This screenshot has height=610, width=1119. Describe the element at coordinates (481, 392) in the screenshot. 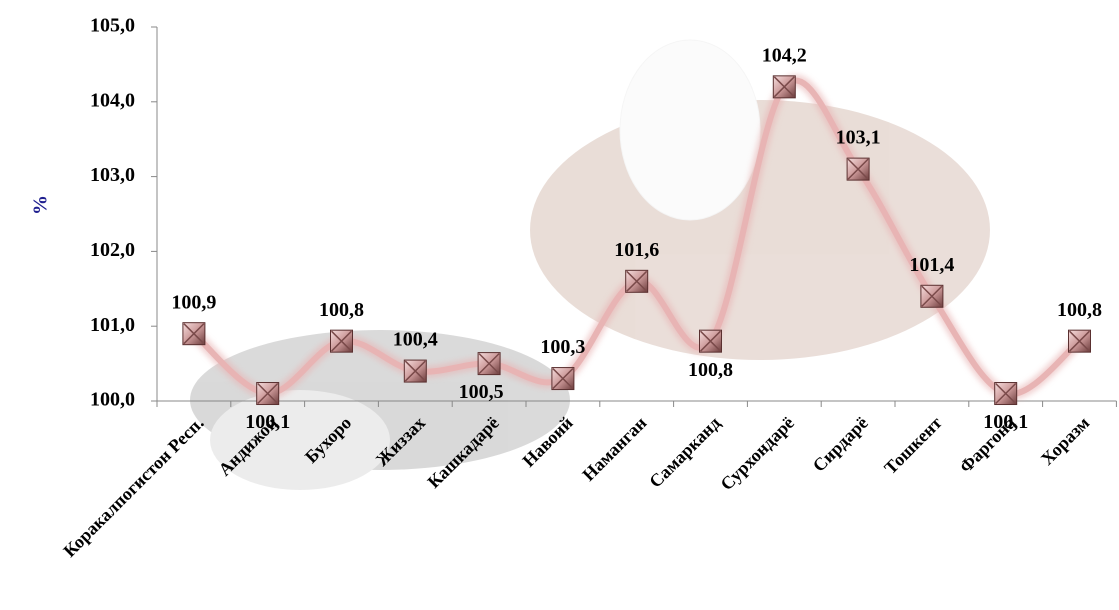

I see `data-label: 100,5` at that location.